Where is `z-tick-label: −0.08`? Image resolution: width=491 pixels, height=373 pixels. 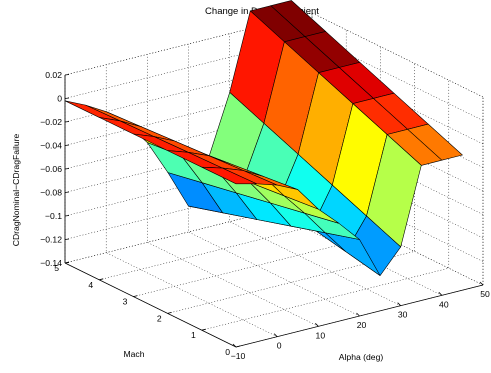 z-tick-label: −0.08 is located at coordinates (51, 193).